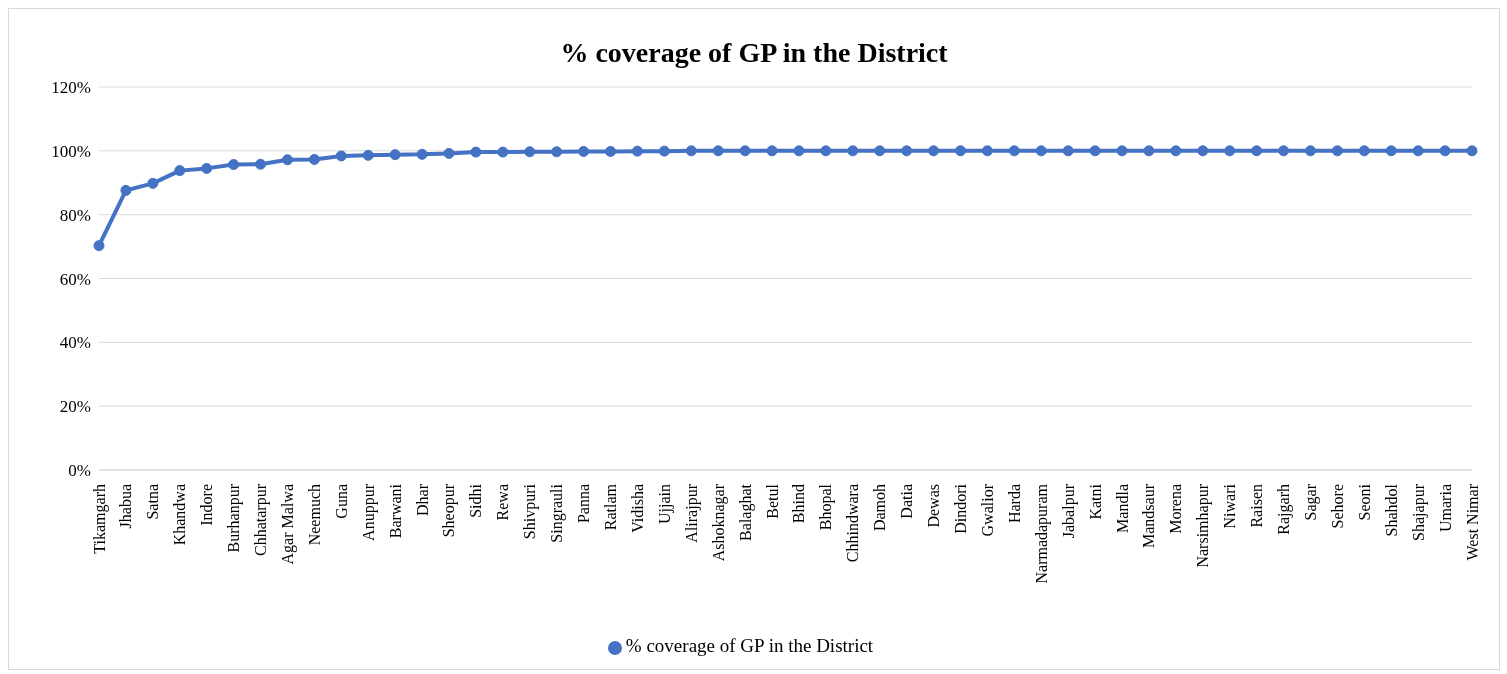 The width and height of the screenshot is (1507, 674). I want to click on x-tick-label: Anuppur, so click(368, 512).